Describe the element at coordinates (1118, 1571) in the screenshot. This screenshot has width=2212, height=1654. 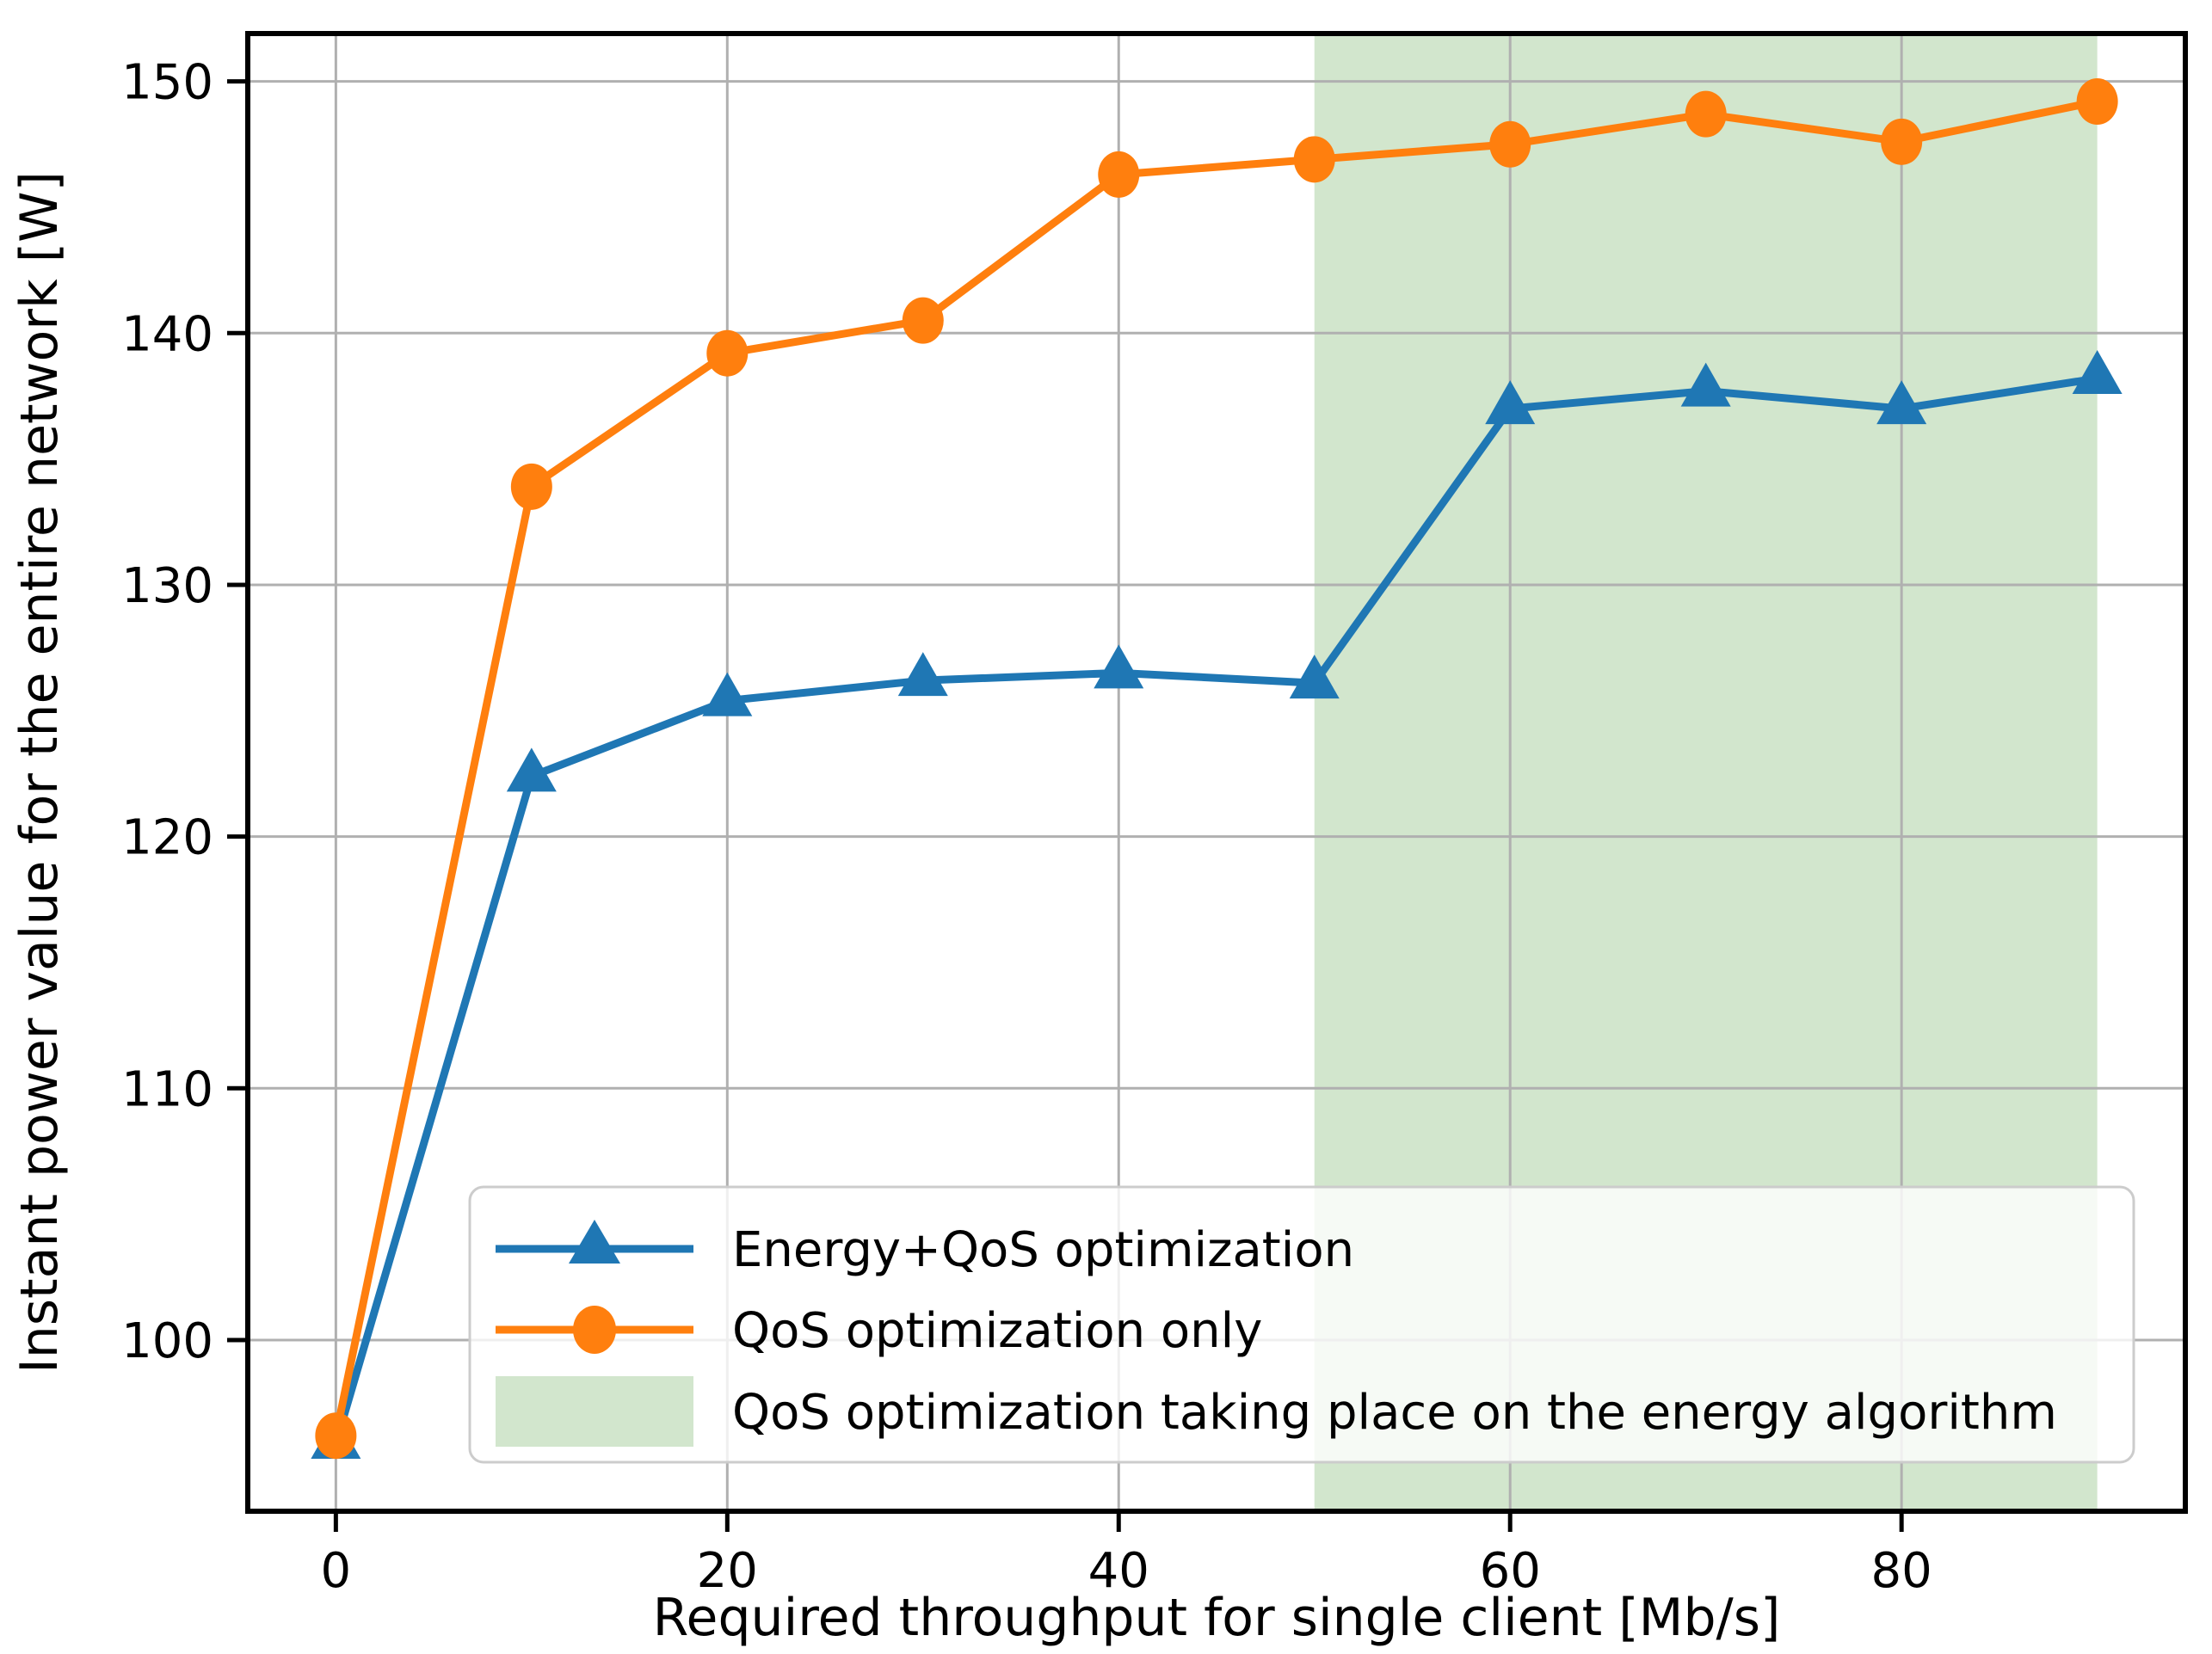
I see `x-tick-label: 40` at that location.